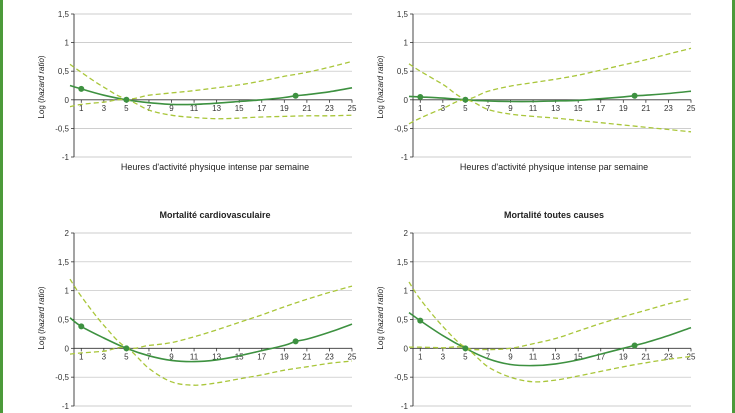  Describe the element at coordinates (67, 233) in the screenshot. I see `y-tick-label: 2` at that location.